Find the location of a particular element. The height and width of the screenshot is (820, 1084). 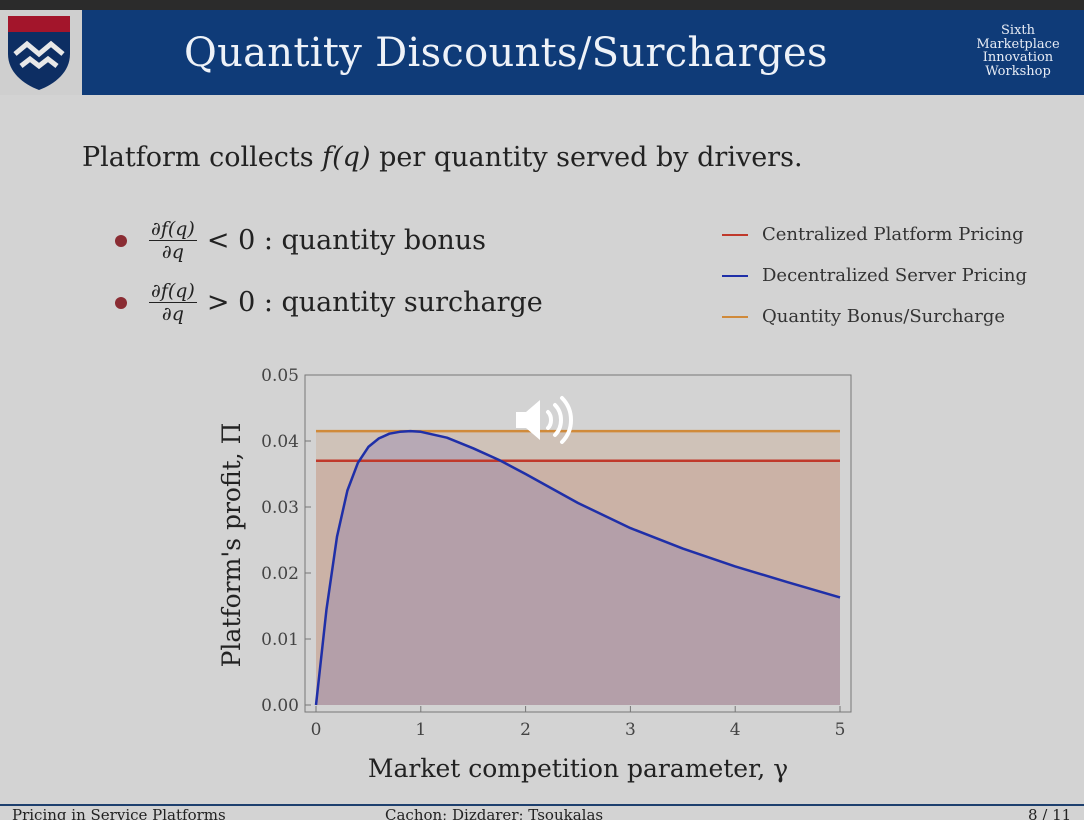

top-bar is located at coordinates (542, 5).